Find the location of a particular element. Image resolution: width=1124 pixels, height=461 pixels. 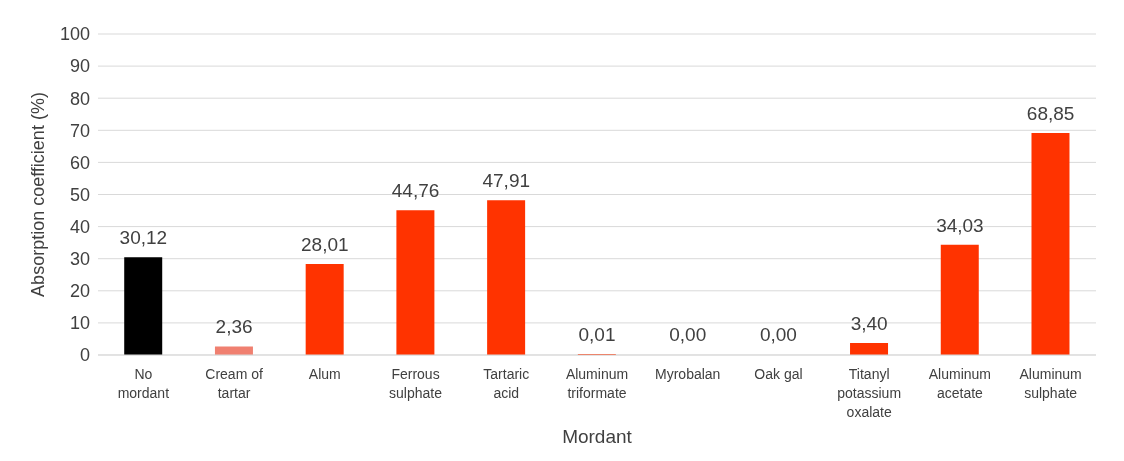

x-tick-label: Titanyl potassium oxalate is located at coordinates (869, 393).